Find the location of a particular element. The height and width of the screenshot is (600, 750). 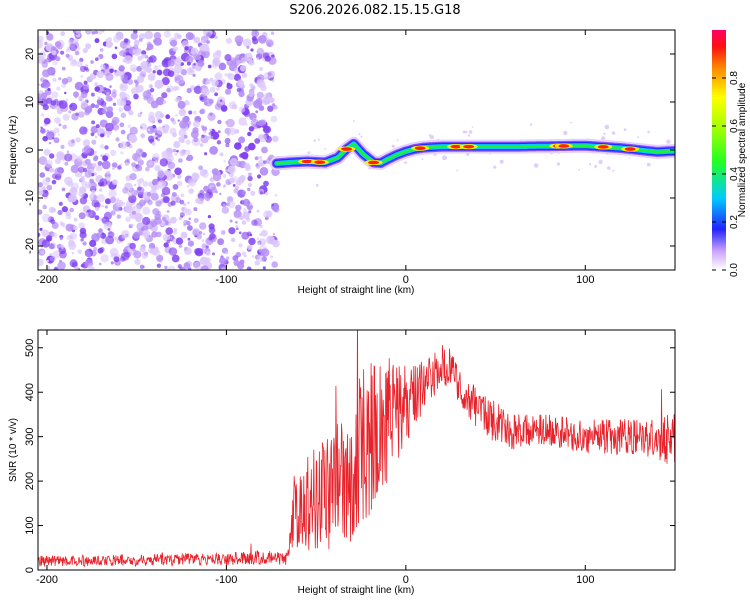

snr-y-tick-label: 0 is located at coordinates (30, 570).